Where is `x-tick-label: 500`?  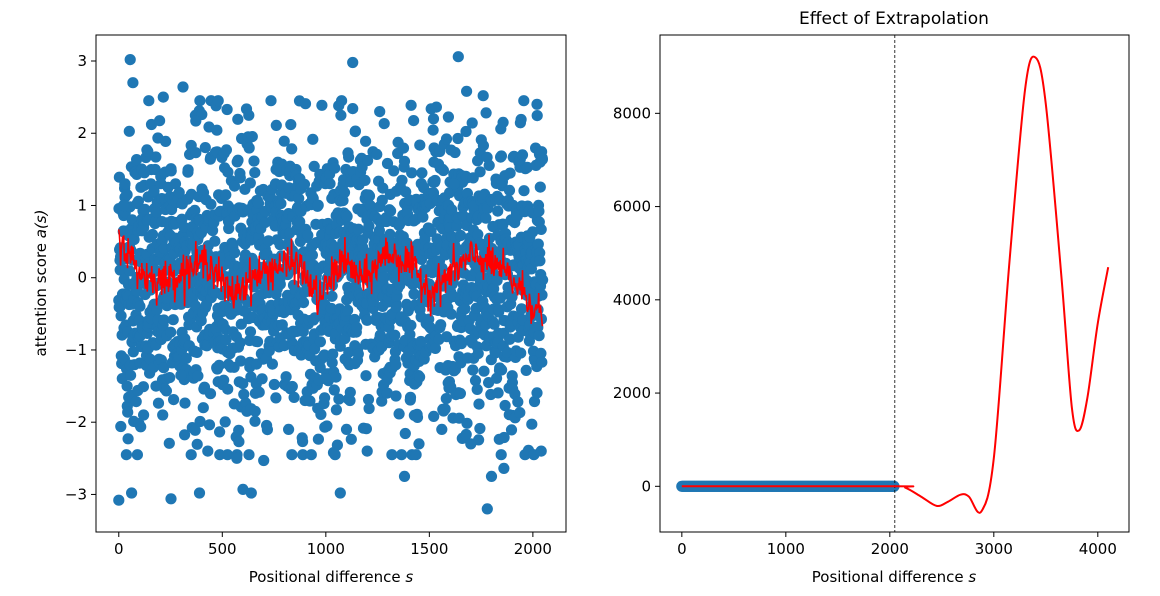
x-tick-label: 500 is located at coordinates (222, 549).